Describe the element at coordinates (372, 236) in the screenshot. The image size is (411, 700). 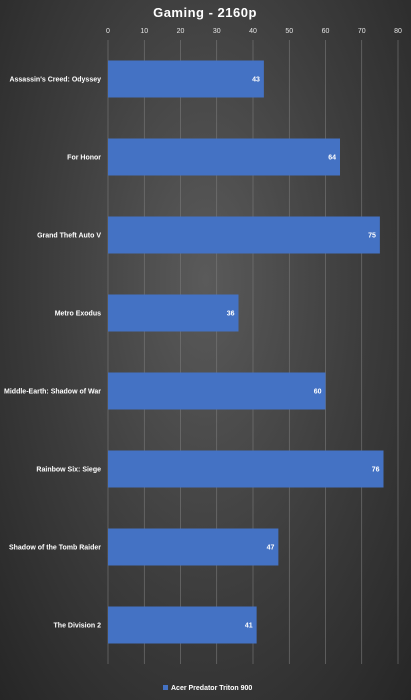
I see `bar-value-label: 75` at that location.